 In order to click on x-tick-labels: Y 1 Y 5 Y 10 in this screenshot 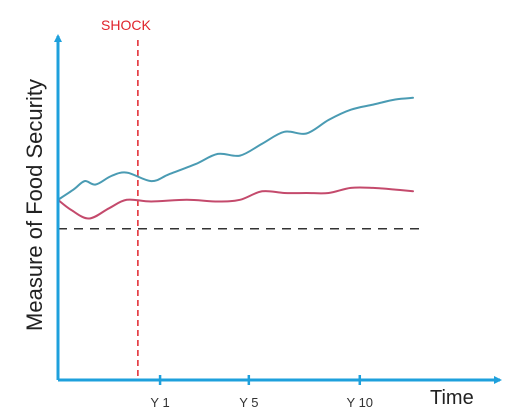, I will do `click(261, 392)`.